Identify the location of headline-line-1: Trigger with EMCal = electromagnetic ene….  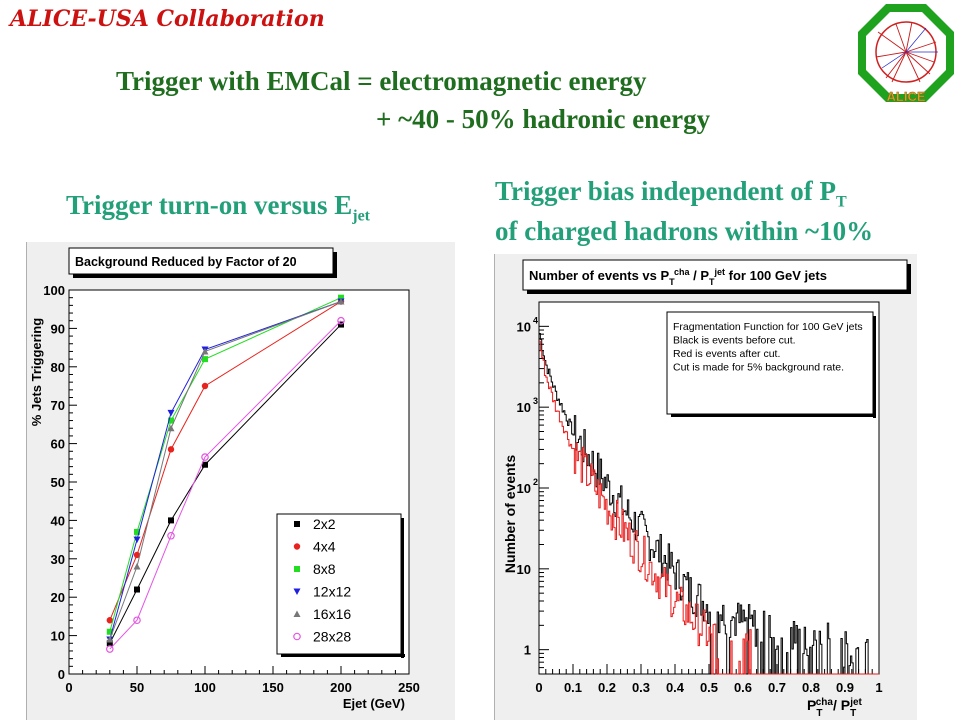
(381, 81).